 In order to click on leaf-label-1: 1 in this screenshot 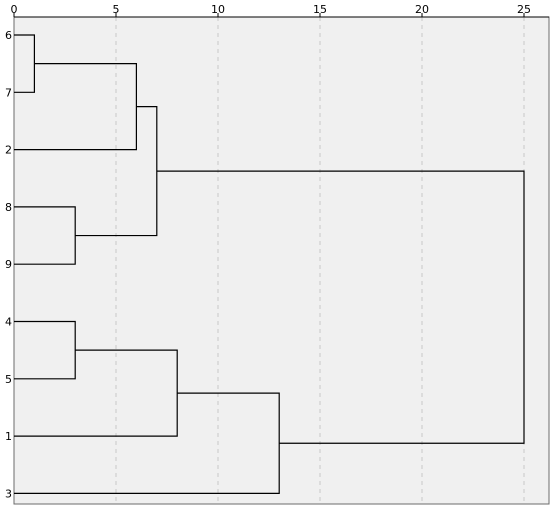, I will do `click(8, 436)`.